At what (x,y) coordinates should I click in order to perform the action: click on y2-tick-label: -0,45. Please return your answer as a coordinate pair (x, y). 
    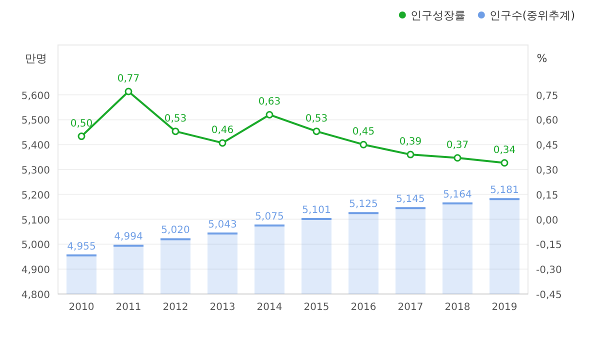
    Looking at the image, I should click on (549, 295).